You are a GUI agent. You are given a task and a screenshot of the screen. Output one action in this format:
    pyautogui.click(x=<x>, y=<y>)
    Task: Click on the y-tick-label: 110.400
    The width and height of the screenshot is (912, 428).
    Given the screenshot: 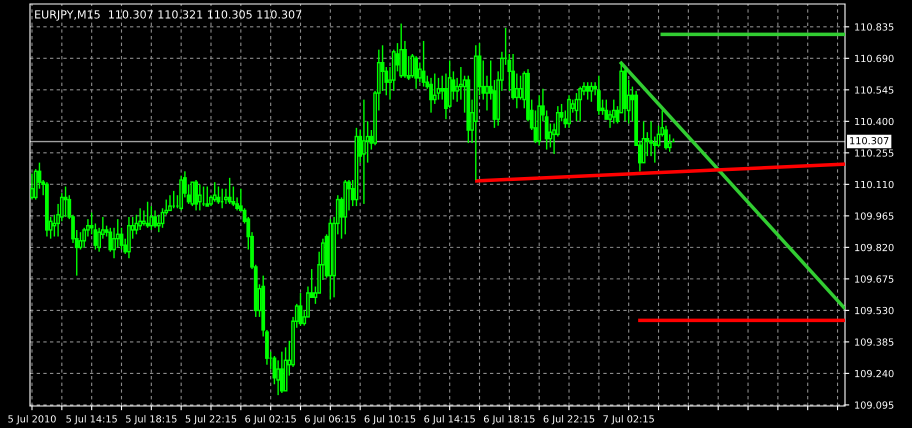 What is the action you would take?
    pyautogui.click(x=874, y=122)
    